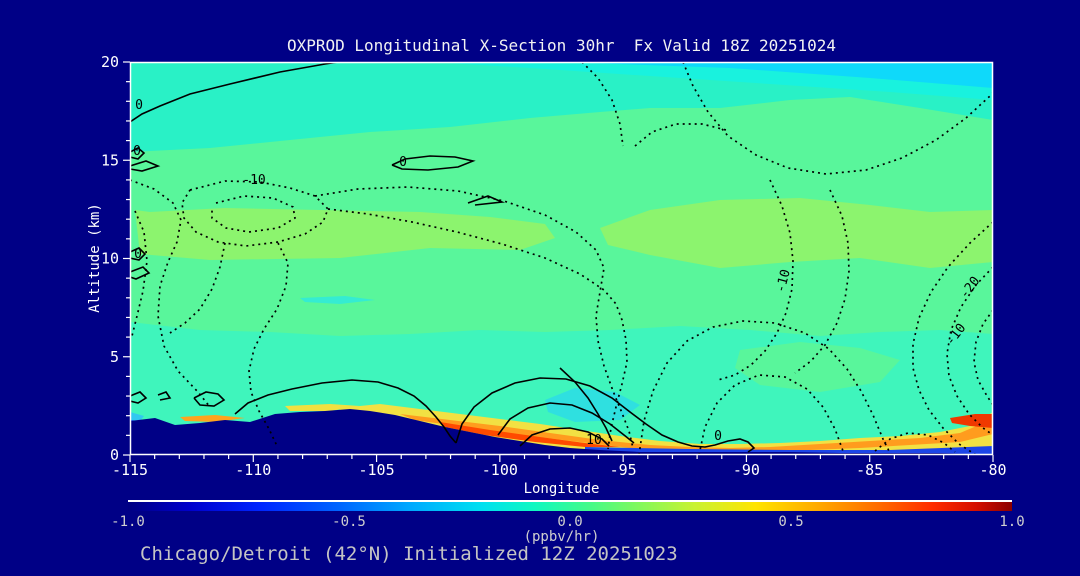 This screenshot has width=1080, height=576. Describe the element at coordinates (377, 470) in the screenshot. I see `x-tick-label: -105` at that location.